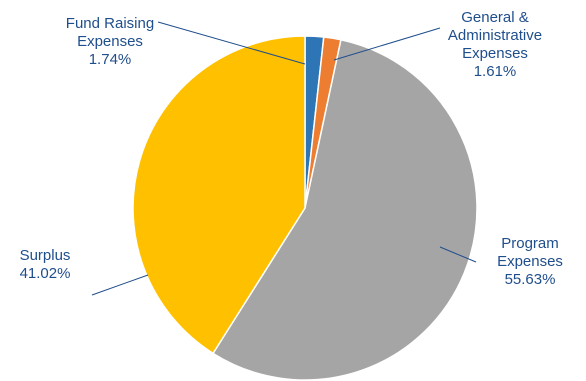 Image resolution: width=586 pixels, height=381 pixels. I want to click on data-label-surplus: Surplus 41.02%, so click(45, 264).